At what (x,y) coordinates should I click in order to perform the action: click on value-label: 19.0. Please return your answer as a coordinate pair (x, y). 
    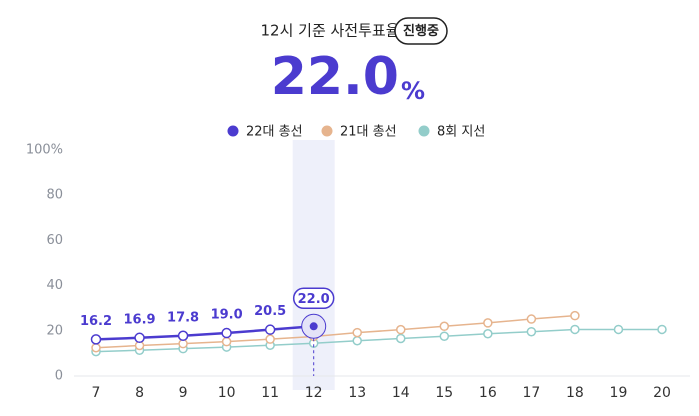
    Looking at the image, I should click on (227, 315).